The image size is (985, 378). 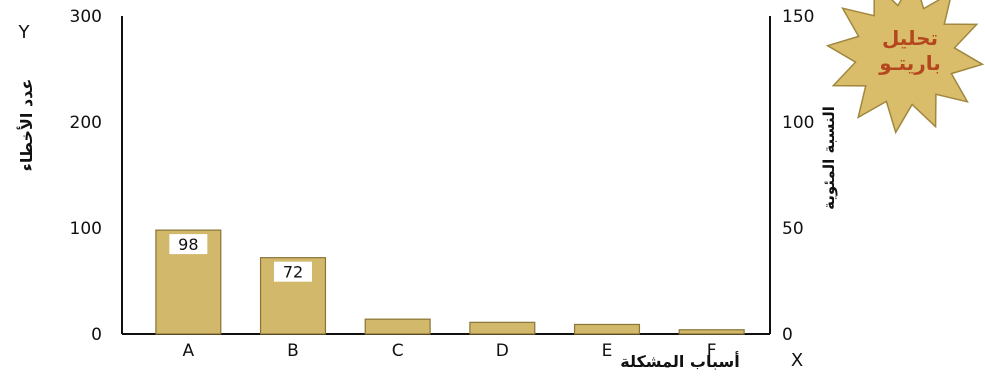 I want to click on data-labels: 98 72, so click(x=240, y=258).